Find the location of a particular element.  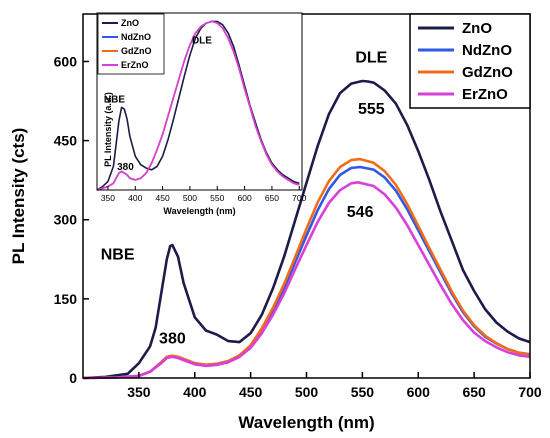

inset-x-tick-label: 550 is located at coordinates (217, 198).